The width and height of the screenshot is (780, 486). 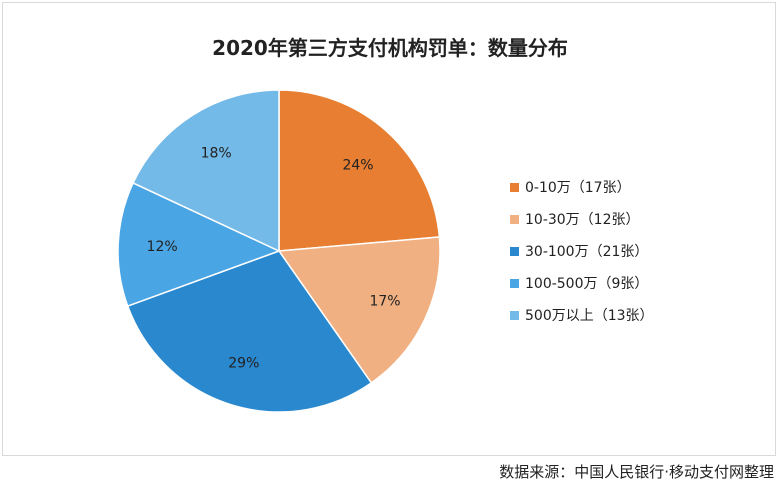 I want to click on legend-item-5: 500万以上（13张）, so click(x=582, y=315).